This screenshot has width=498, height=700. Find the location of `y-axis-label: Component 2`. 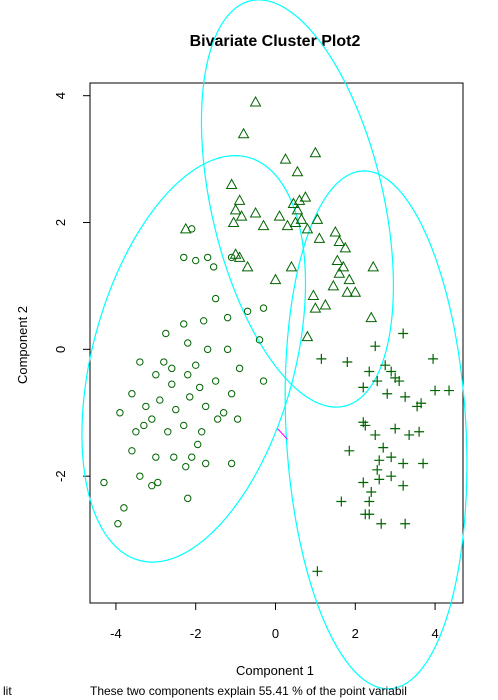

y-axis-label: Component 2 is located at coordinates (22, 345).